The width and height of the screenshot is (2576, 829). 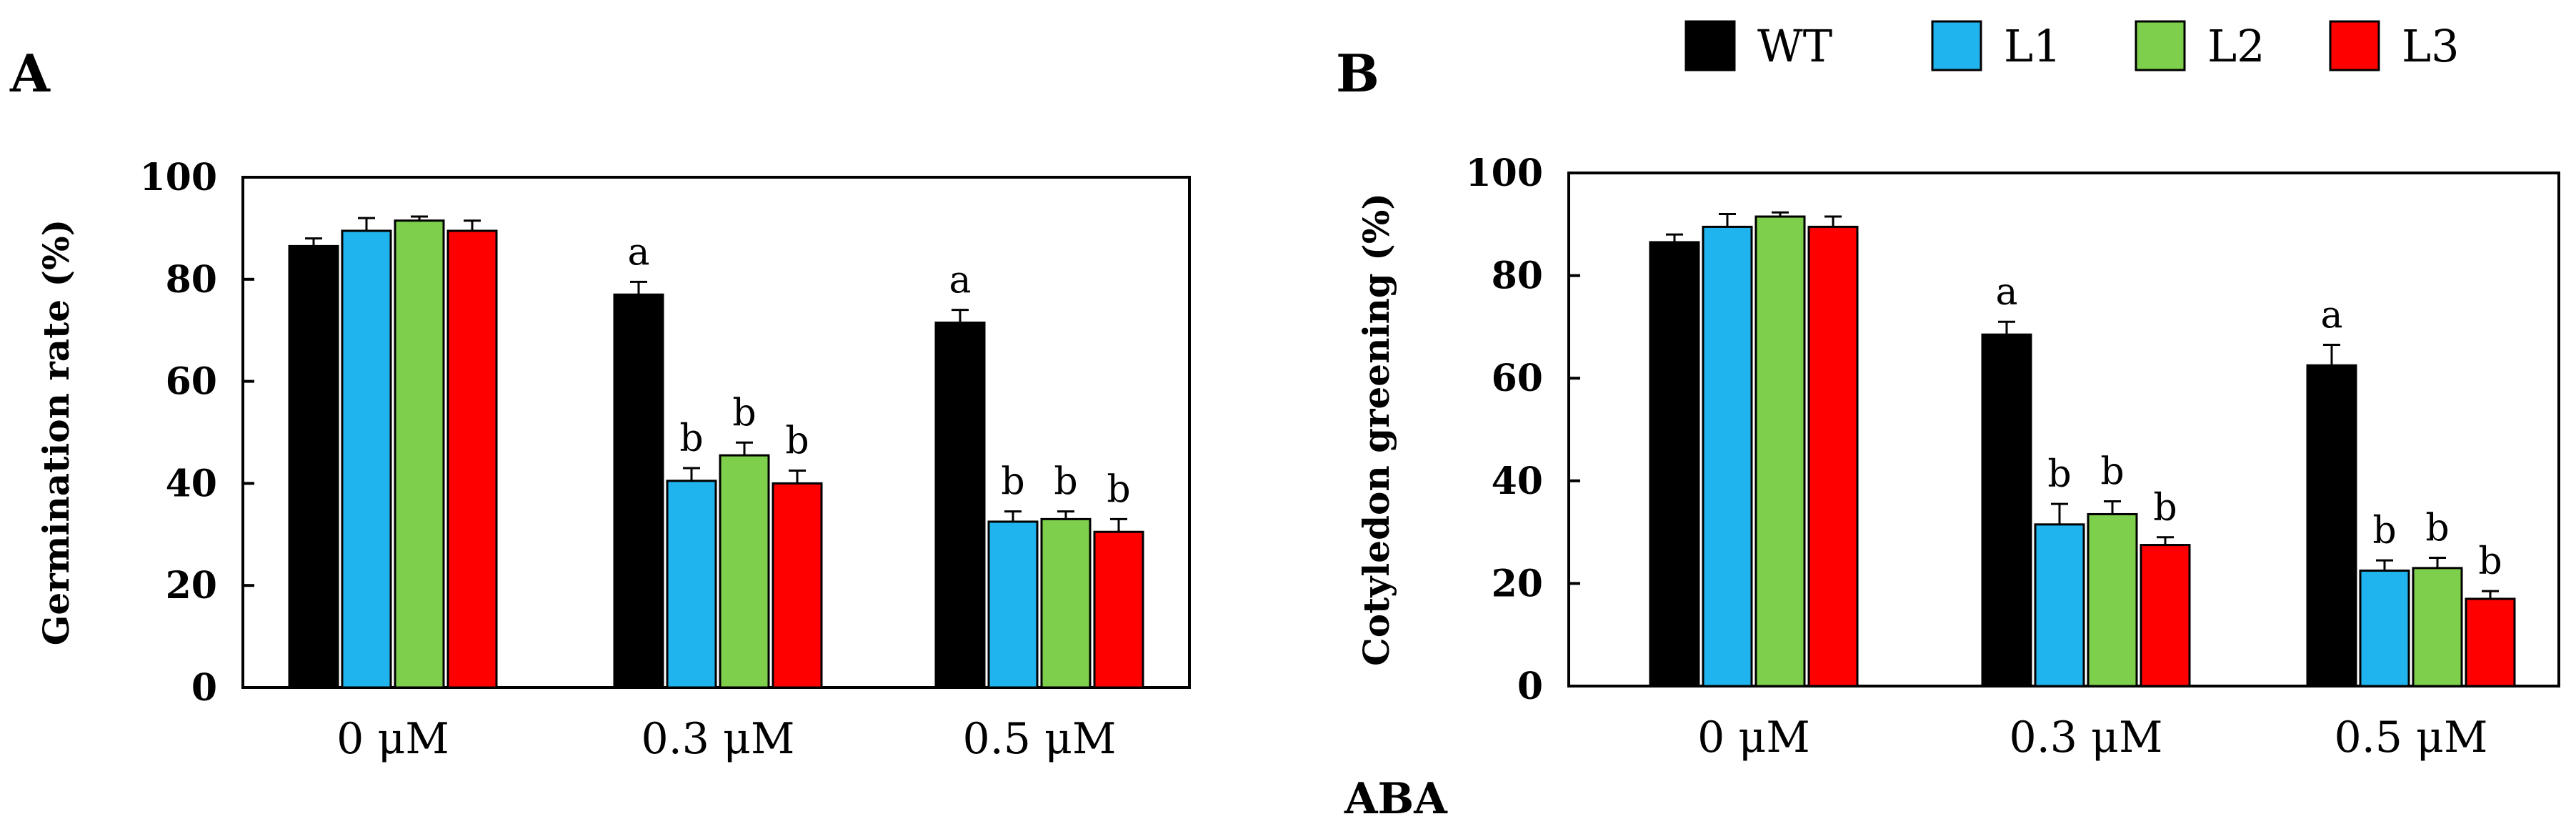 I want to click on legend: WT L1 L2 L3, so click(x=2072, y=46).